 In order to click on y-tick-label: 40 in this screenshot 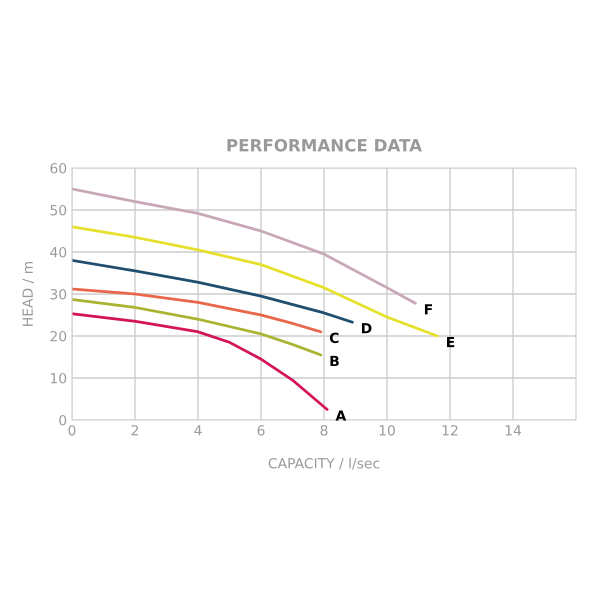, I will do `click(58, 252)`.